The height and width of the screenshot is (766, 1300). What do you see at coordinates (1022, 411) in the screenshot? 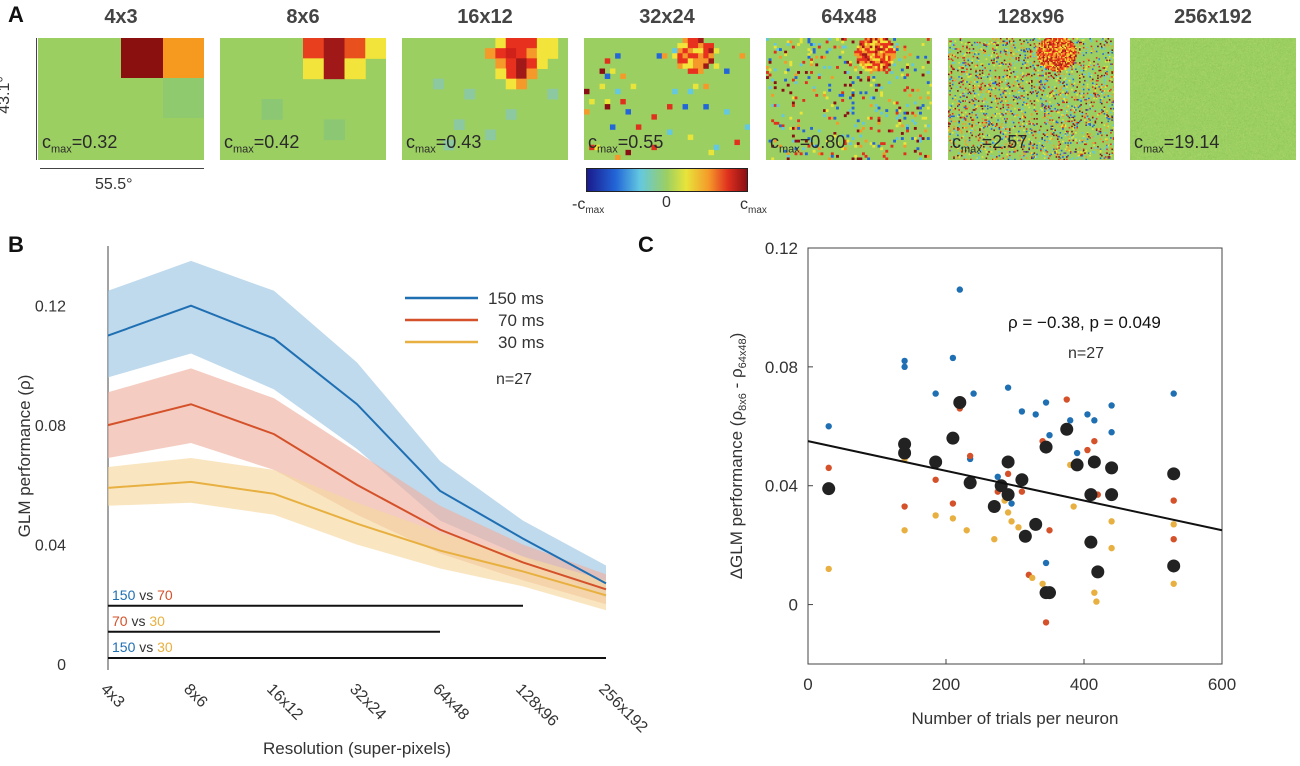
I see `scatter-point-150-ms` at bounding box center [1022, 411].